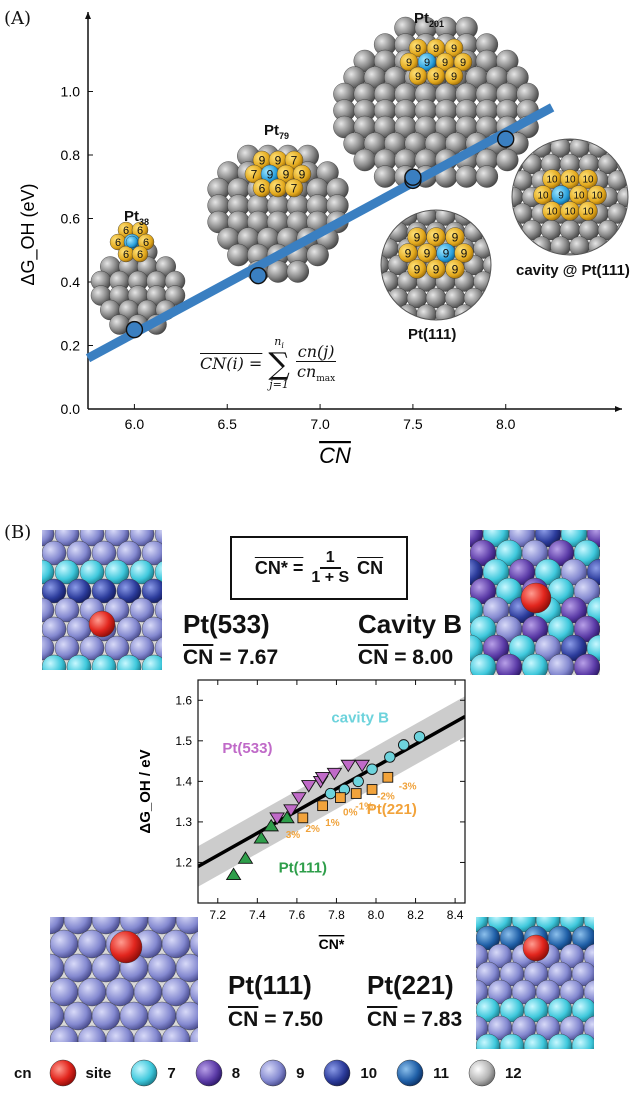  What do you see at coordinates (303, 868) in the screenshot?
I see `series-label: Pt(111)` at bounding box center [303, 868].